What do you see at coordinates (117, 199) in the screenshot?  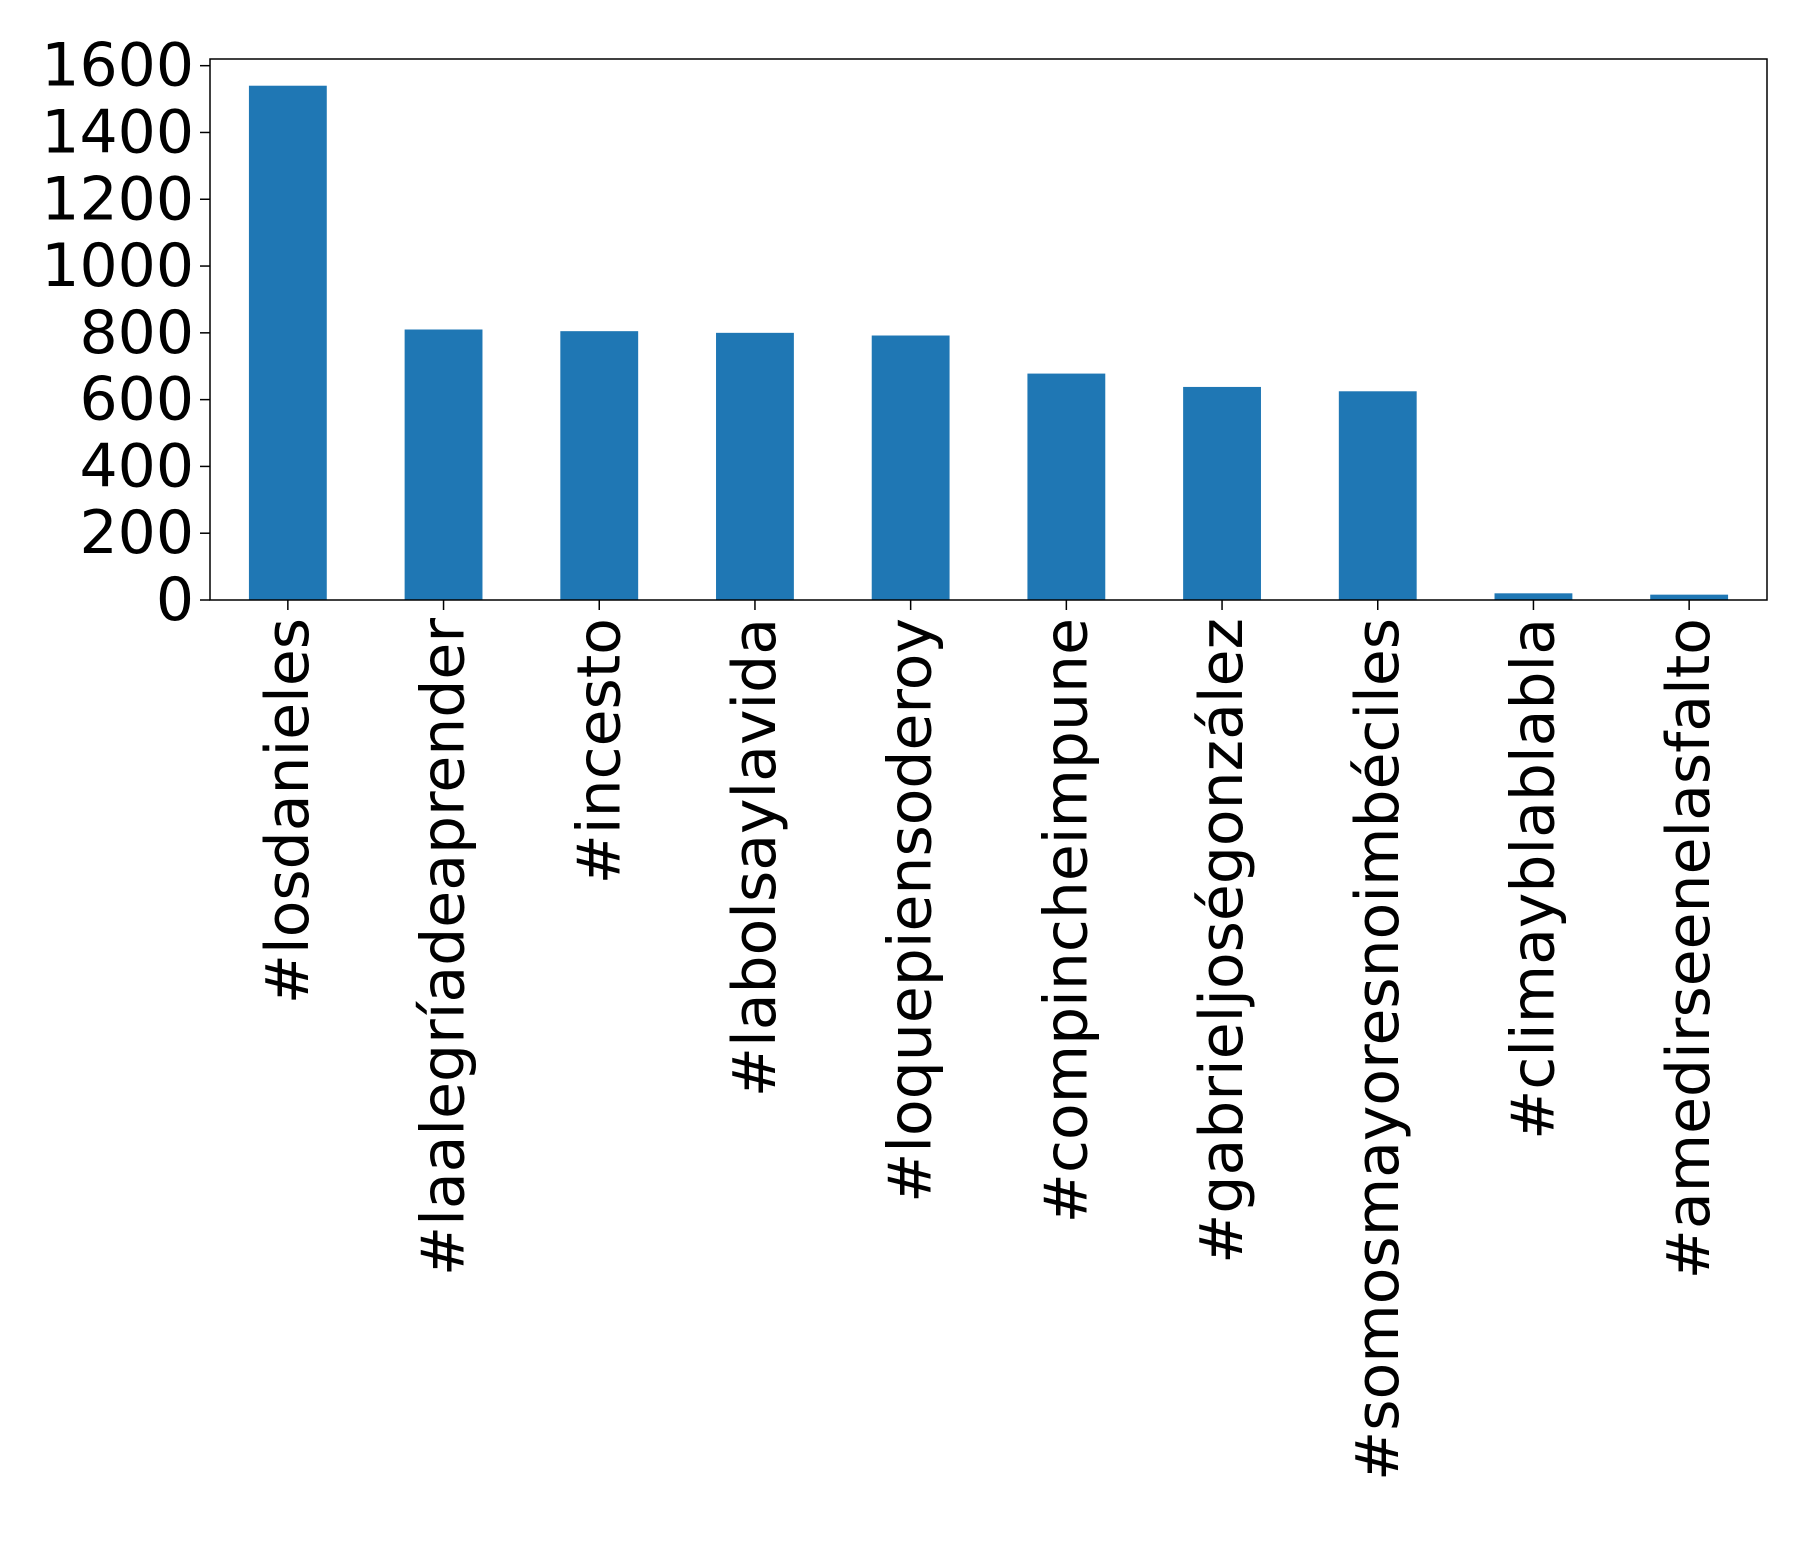 I see `y-tick-label-6: 1200` at bounding box center [117, 199].